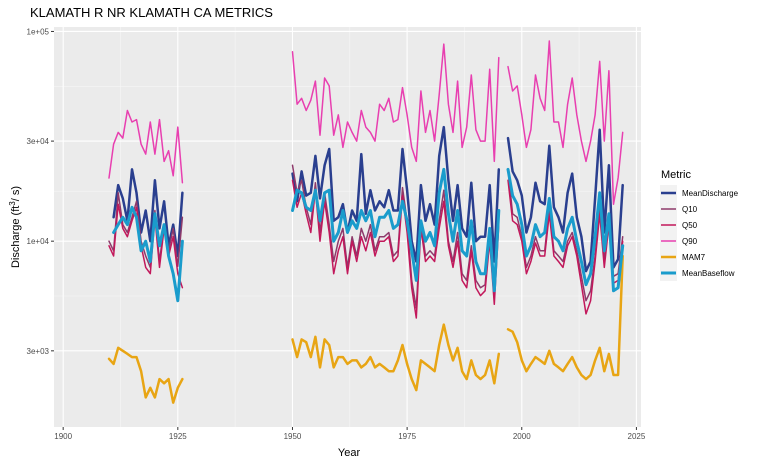  Describe the element at coordinates (38, 141) in the screenshot. I see `y-tick-label: 3e+04` at that location.